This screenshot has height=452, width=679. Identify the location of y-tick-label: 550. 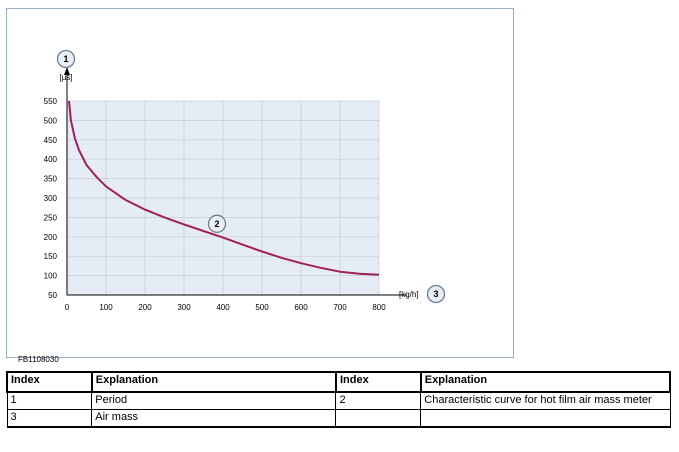
(51, 101).